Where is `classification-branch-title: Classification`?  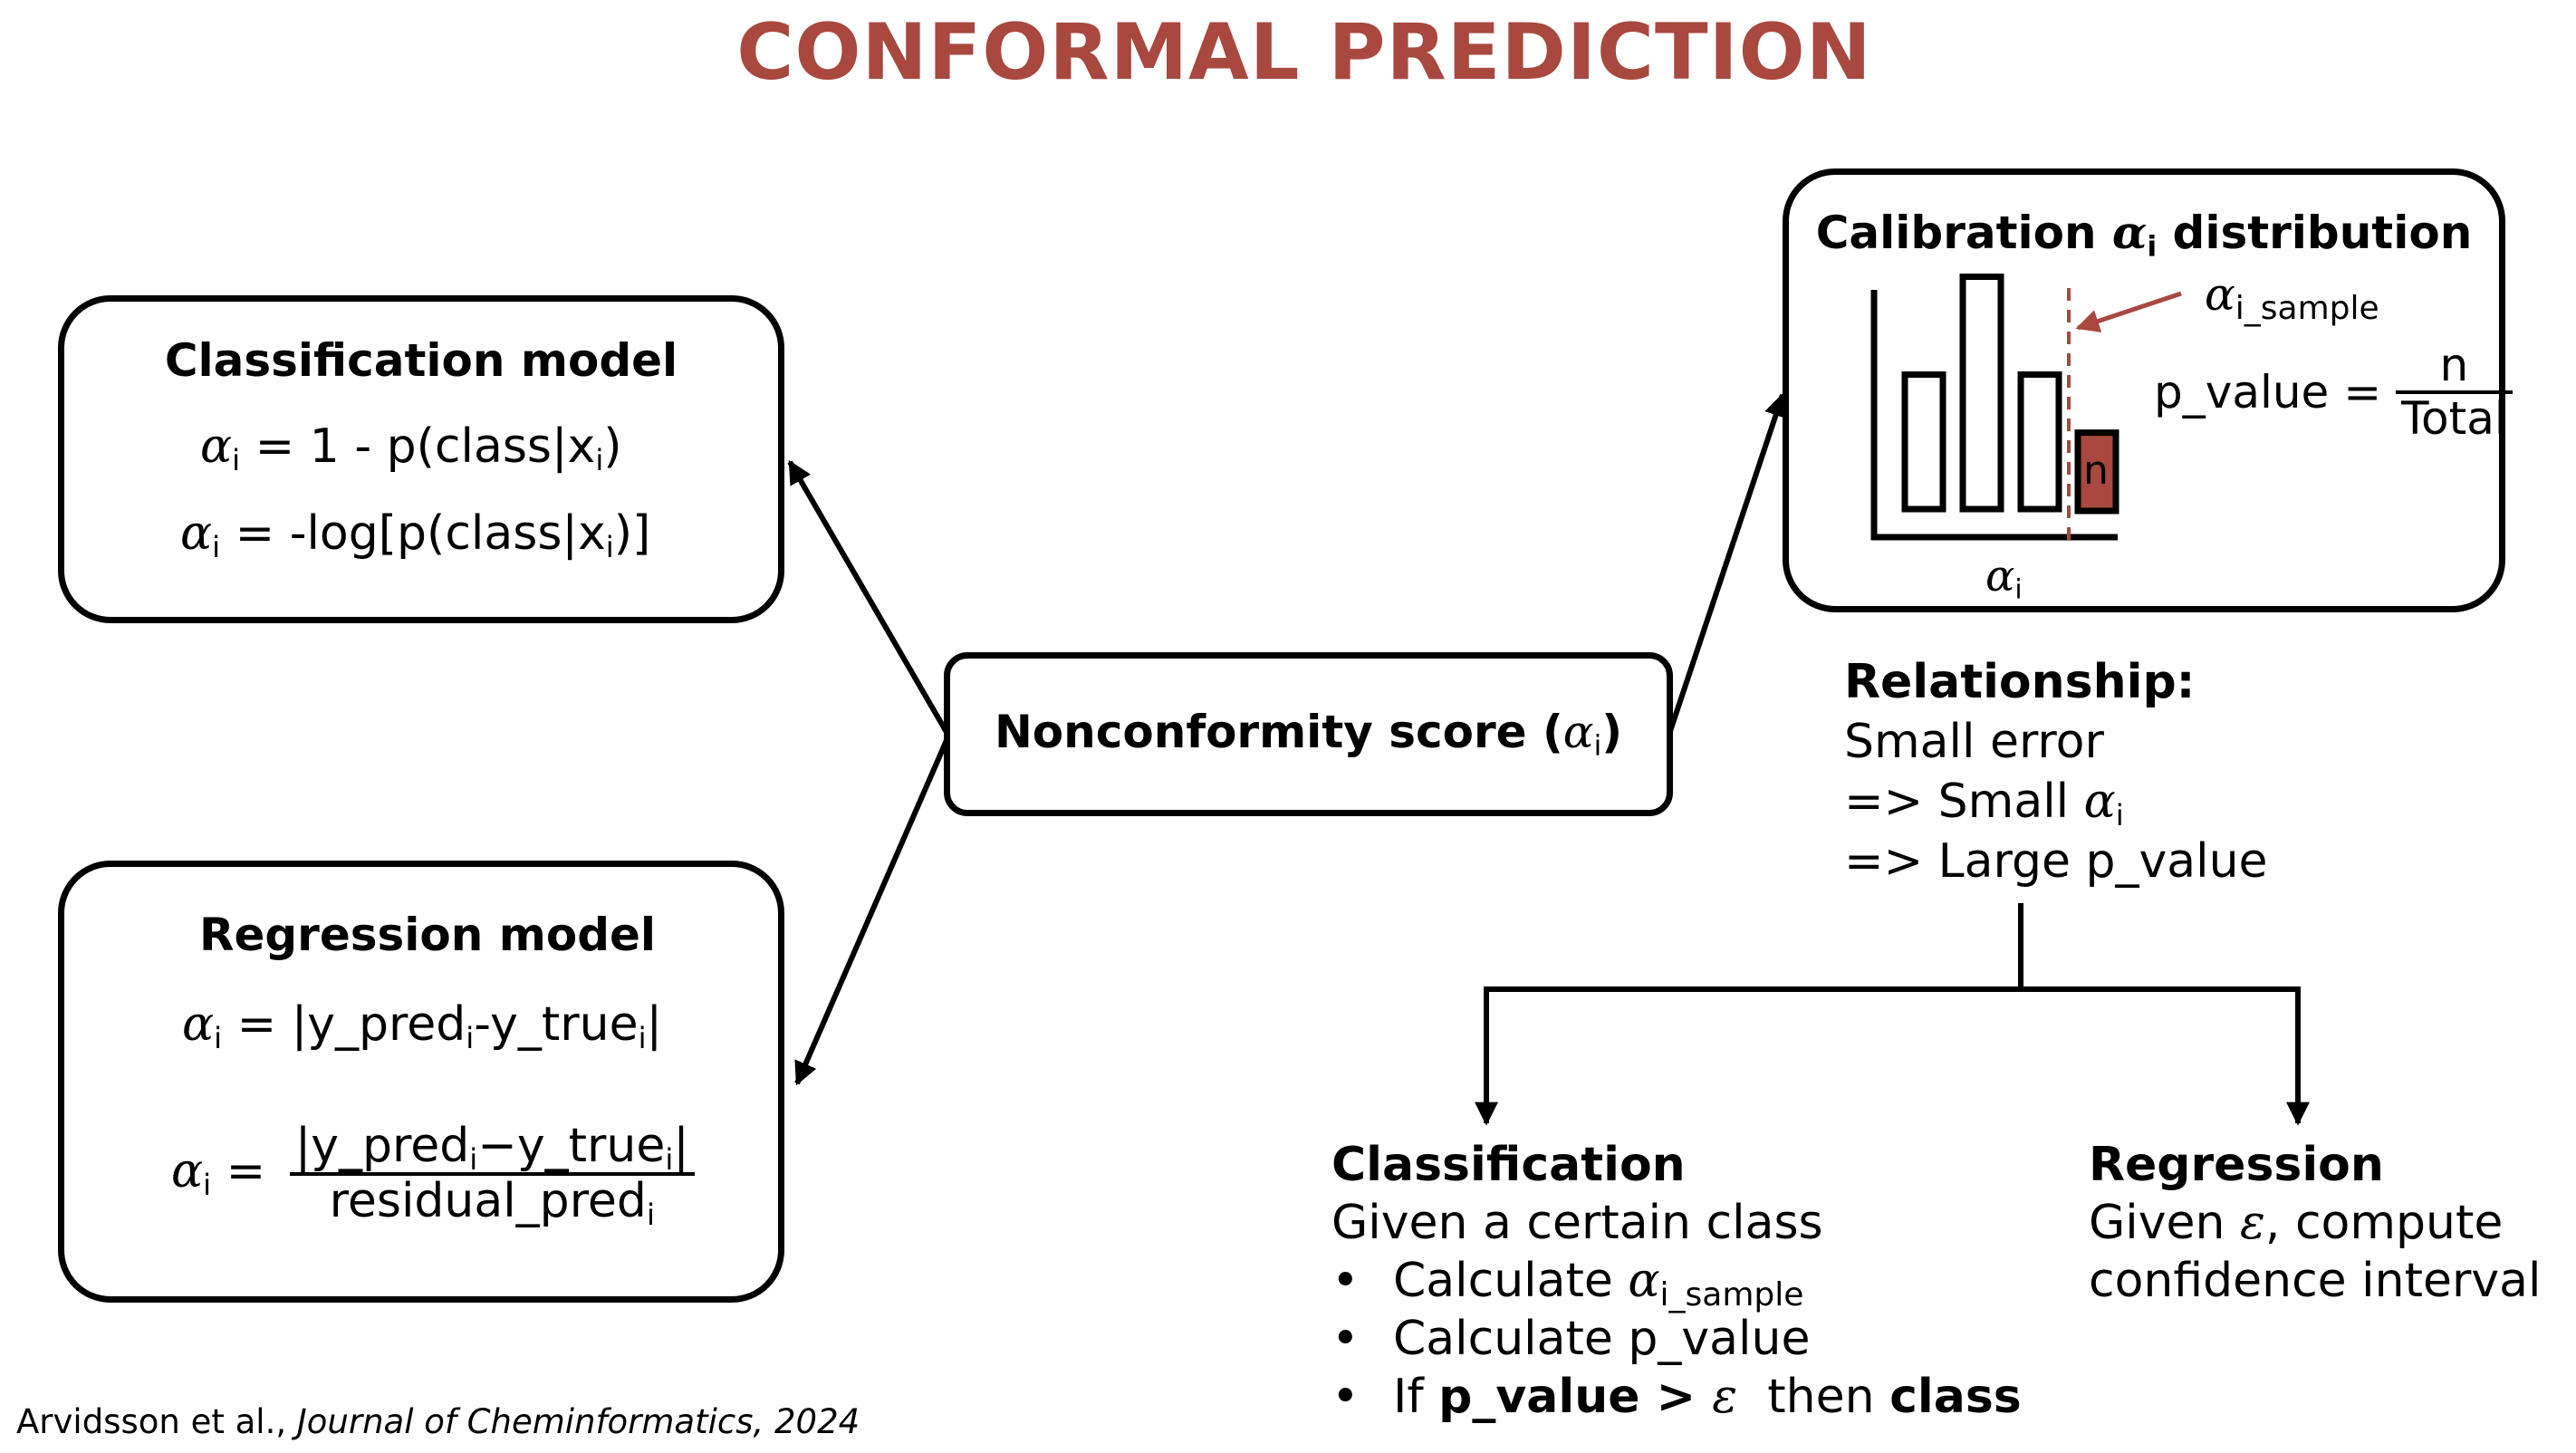
classification-branch-title: Classification is located at coordinates (1508, 1165).